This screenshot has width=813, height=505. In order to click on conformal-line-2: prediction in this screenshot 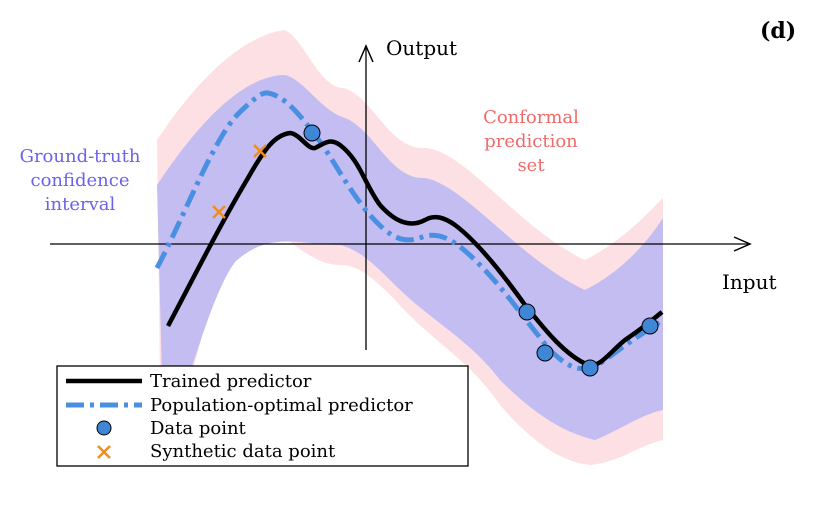, I will do `click(531, 141)`.